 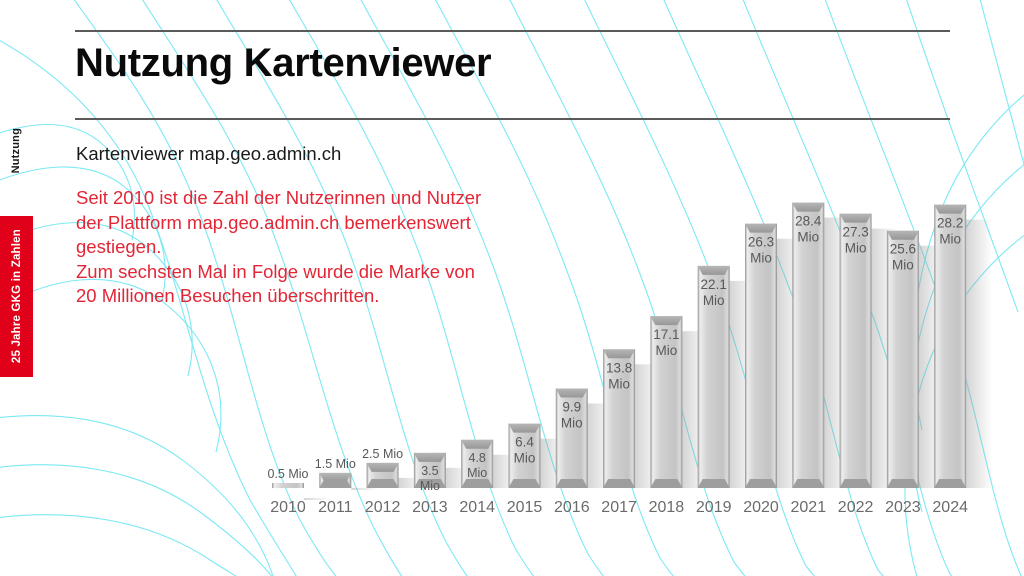 What do you see at coordinates (903, 507) in the screenshot?
I see `axis-year-2023: 2023` at bounding box center [903, 507].